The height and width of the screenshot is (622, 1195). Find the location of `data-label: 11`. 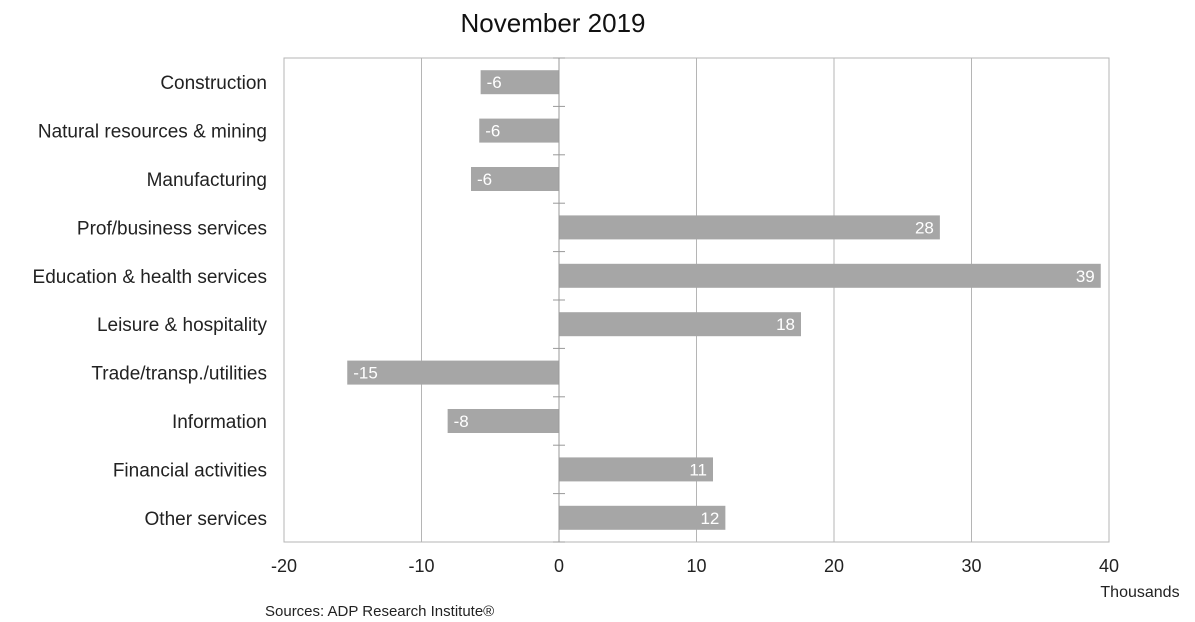

data-label: 11 is located at coordinates (698, 469).